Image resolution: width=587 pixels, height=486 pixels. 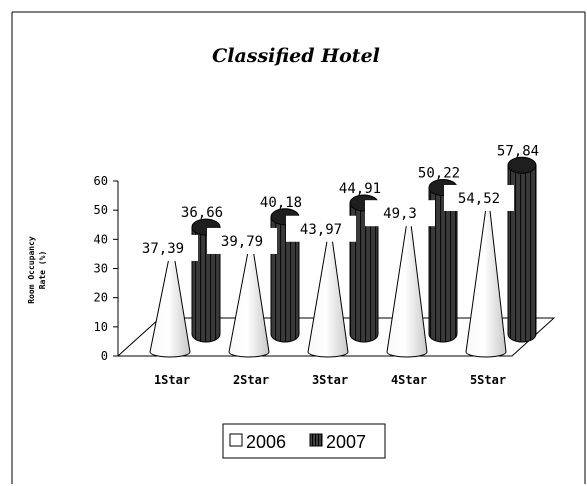 What do you see at coordinates (202, 213) in the screenshot?
I see `label-2007-0: 36,66` at bounding box center [202, 213].